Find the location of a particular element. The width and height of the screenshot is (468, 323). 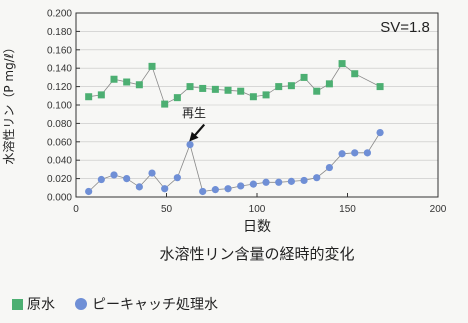

y-tick-label: 0.200 is located at coordinates (59, 14).